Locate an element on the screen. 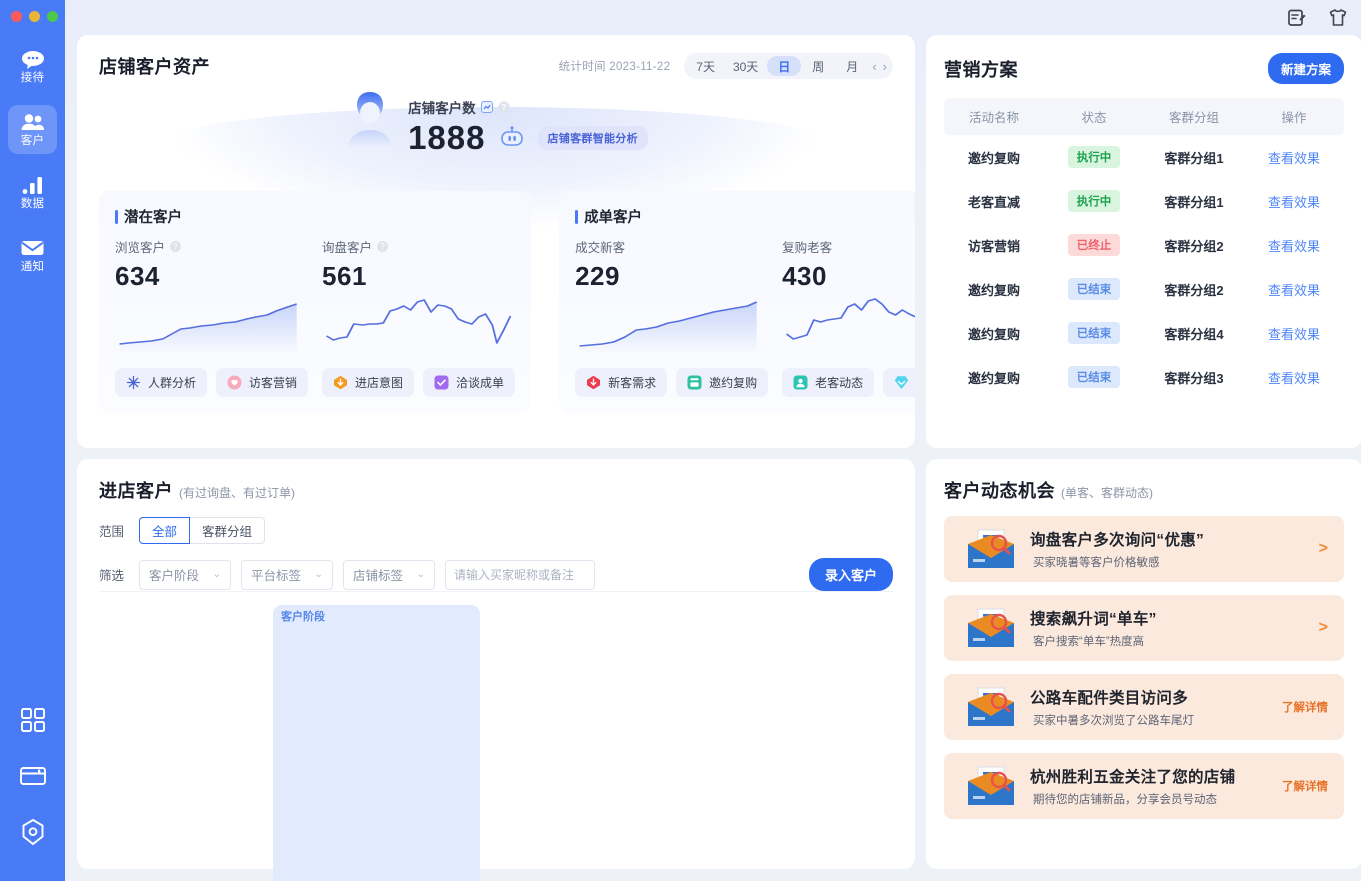  marketing-table: 活动名称 状态 客群分组 操作 邀约复购 执行中 客群分组1 查 is located at coordinates (1144, 248).